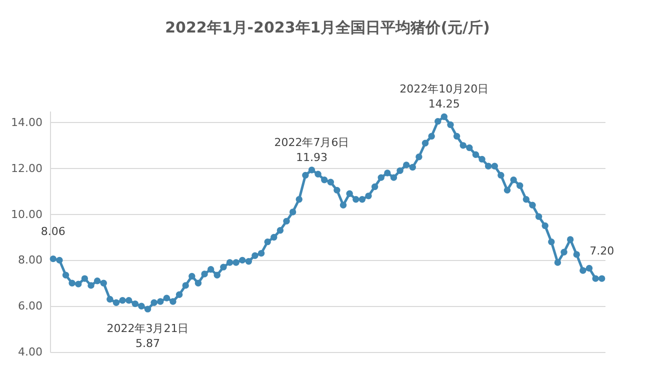  What do you see at coordinates (26, 122) in the screenshot?
I see `y-tick-label: 14.00` at bounding box center [26, 122].